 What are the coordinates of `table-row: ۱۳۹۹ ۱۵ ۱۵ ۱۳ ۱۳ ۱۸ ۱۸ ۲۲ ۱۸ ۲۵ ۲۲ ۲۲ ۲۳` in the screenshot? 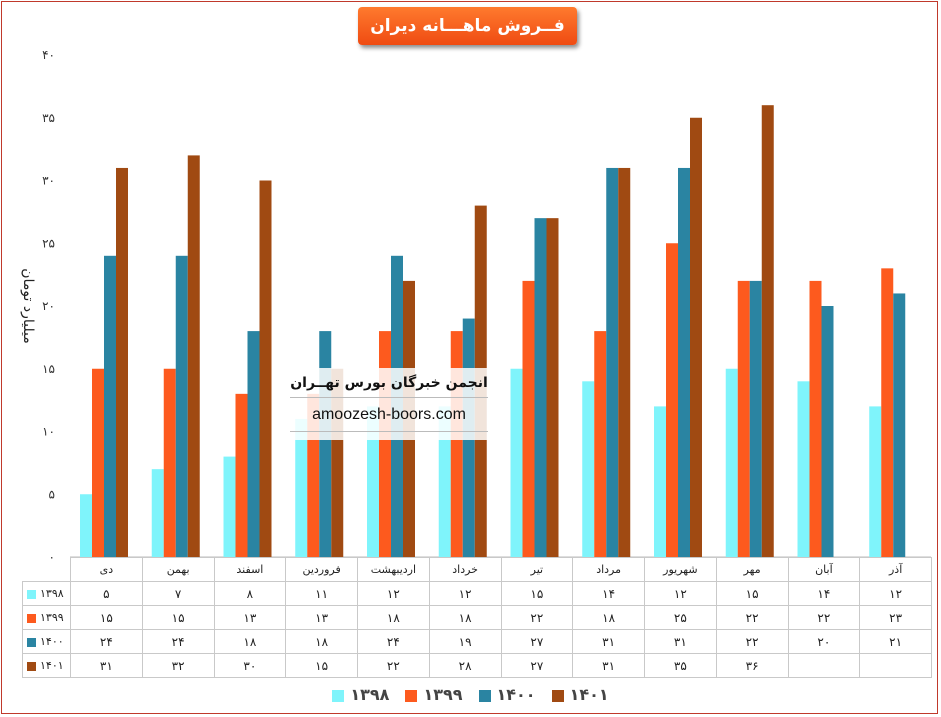 It's located at (477, 617).